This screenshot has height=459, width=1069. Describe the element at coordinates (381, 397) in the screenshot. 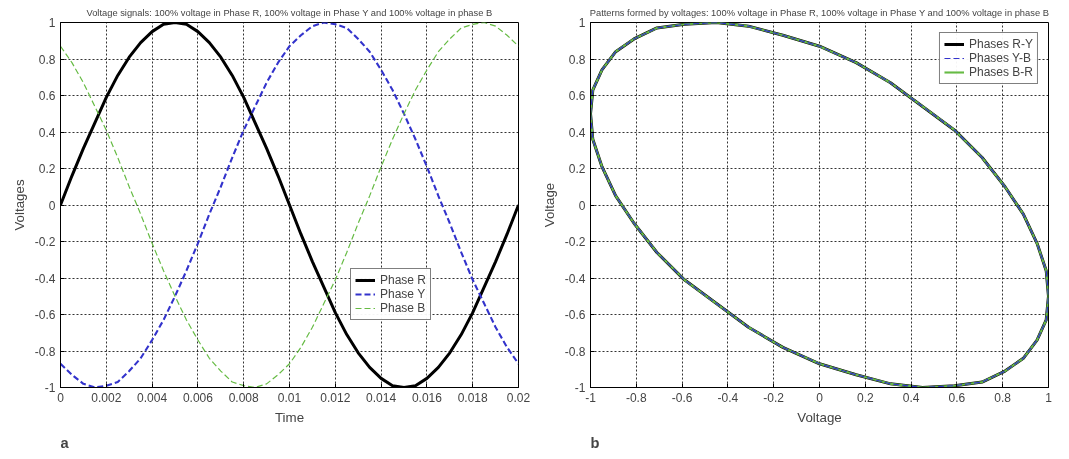

I see `x-tick-label: 0.014` at that location.